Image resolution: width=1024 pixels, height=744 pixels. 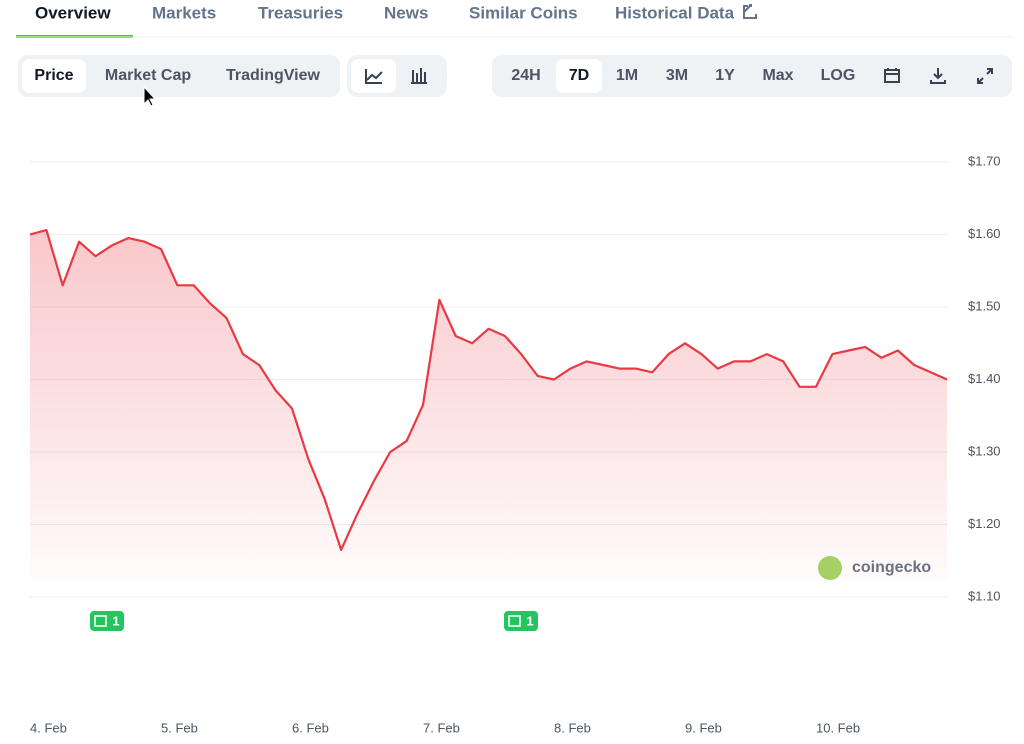 I want to click on mode-button: Price, so click(x=53, y=75).